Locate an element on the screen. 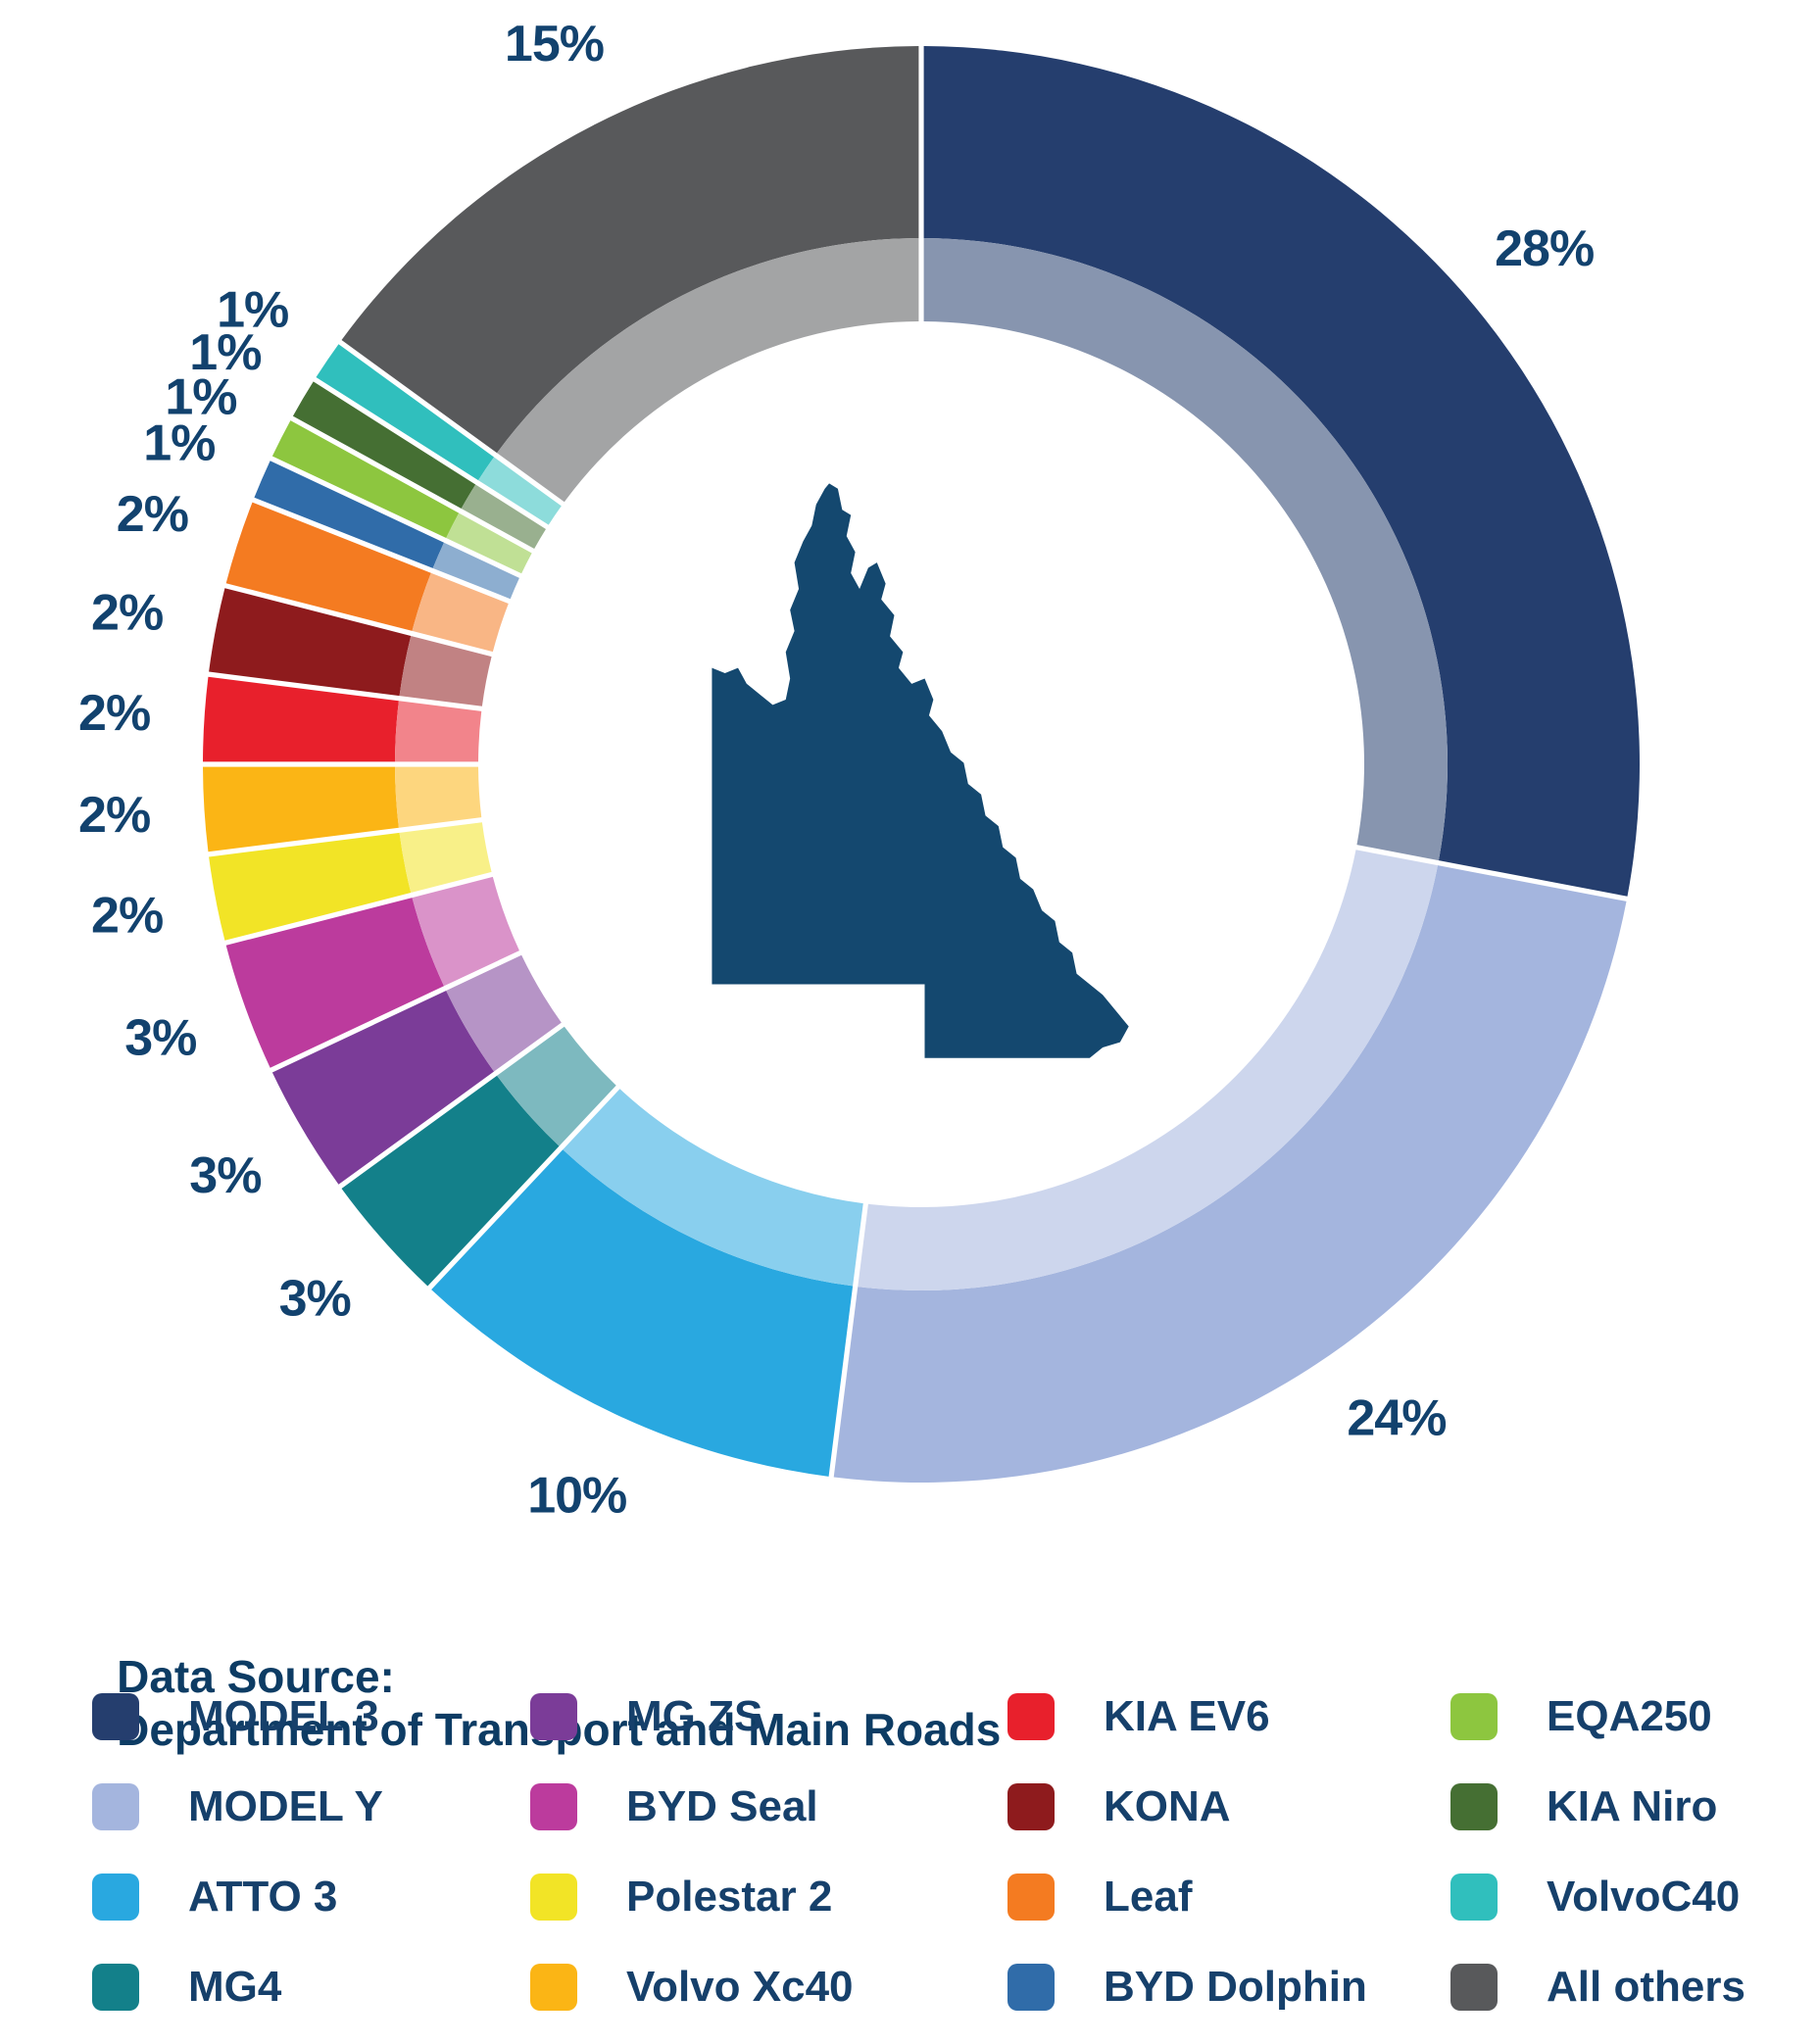  percent-label-leaf: 2% is located at coordinates (152, 515).